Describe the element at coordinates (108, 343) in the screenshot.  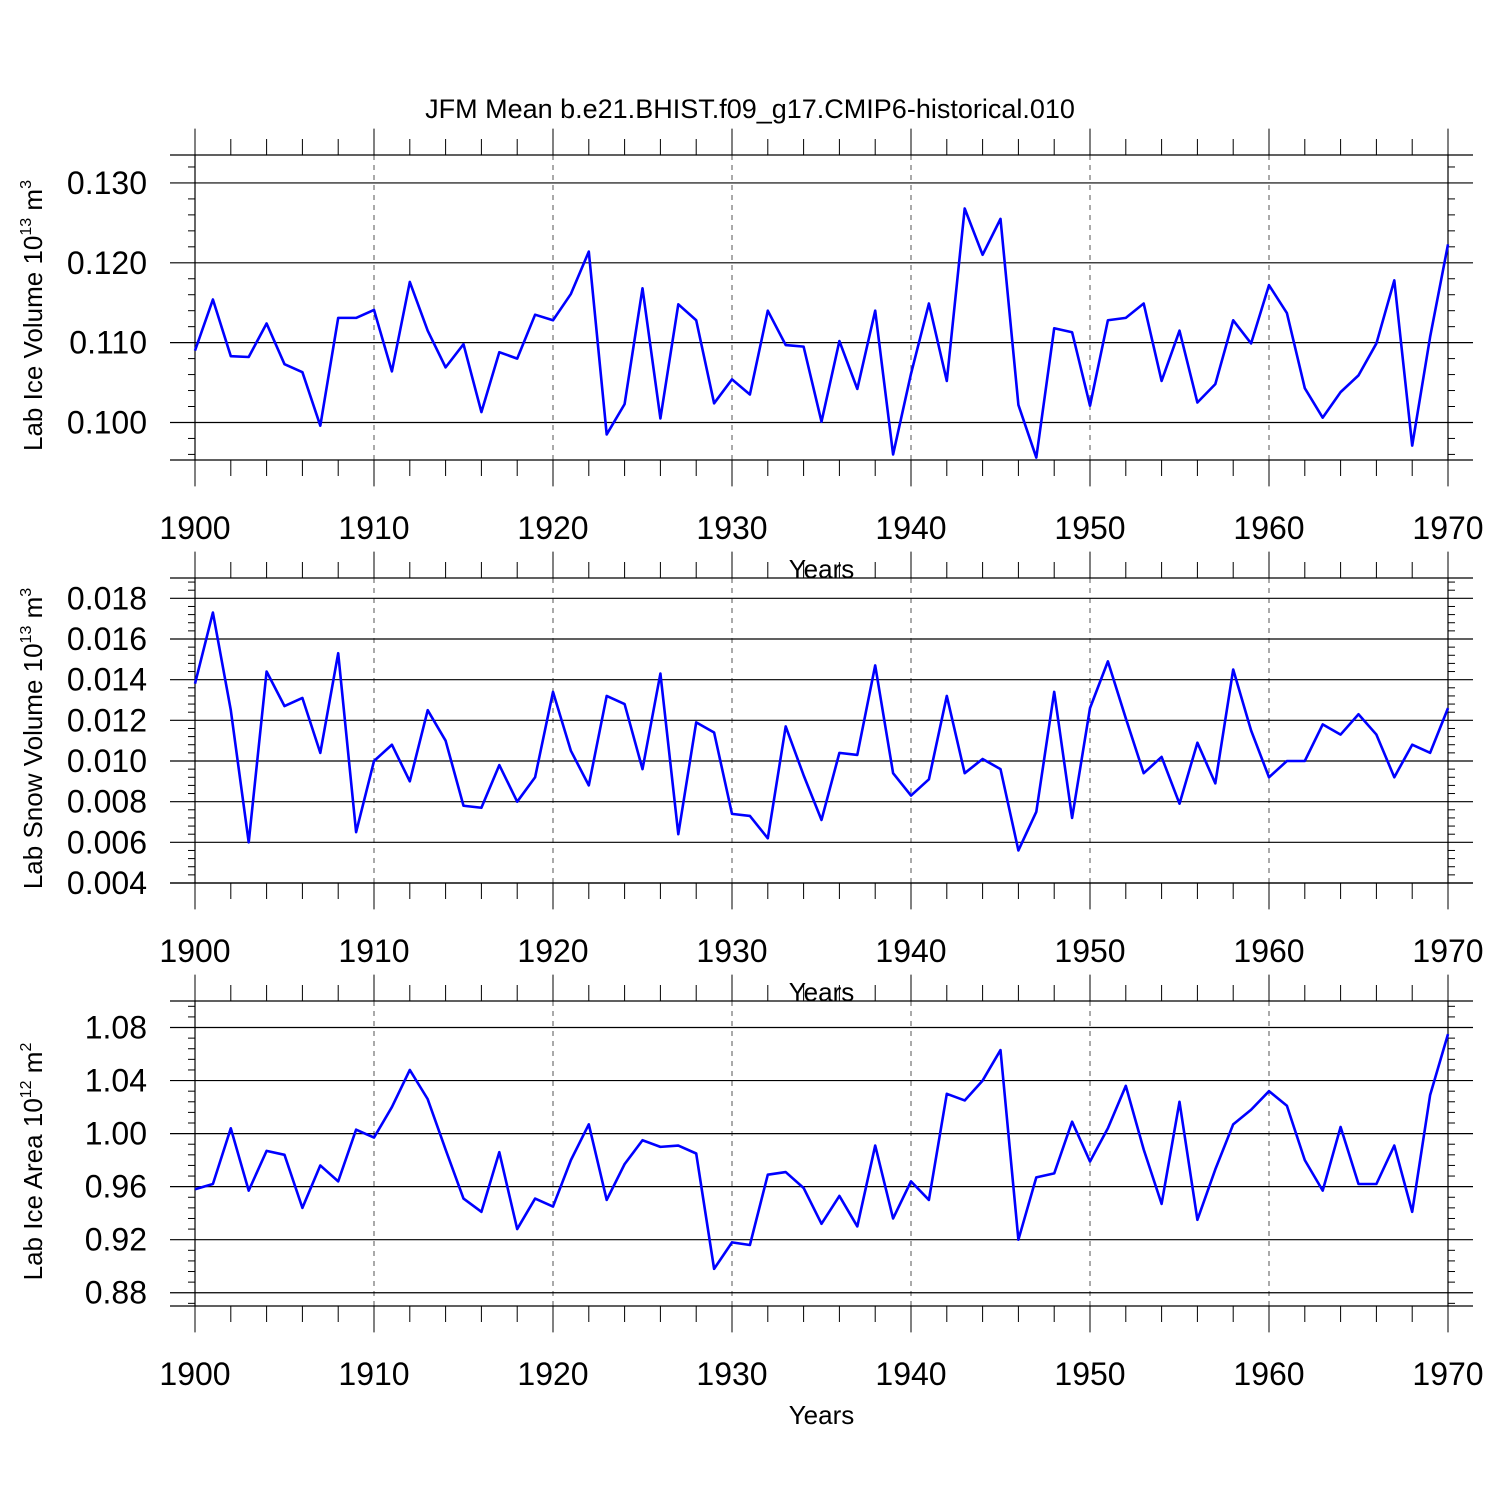
I see `y-tick-label: 0.110` at that location.